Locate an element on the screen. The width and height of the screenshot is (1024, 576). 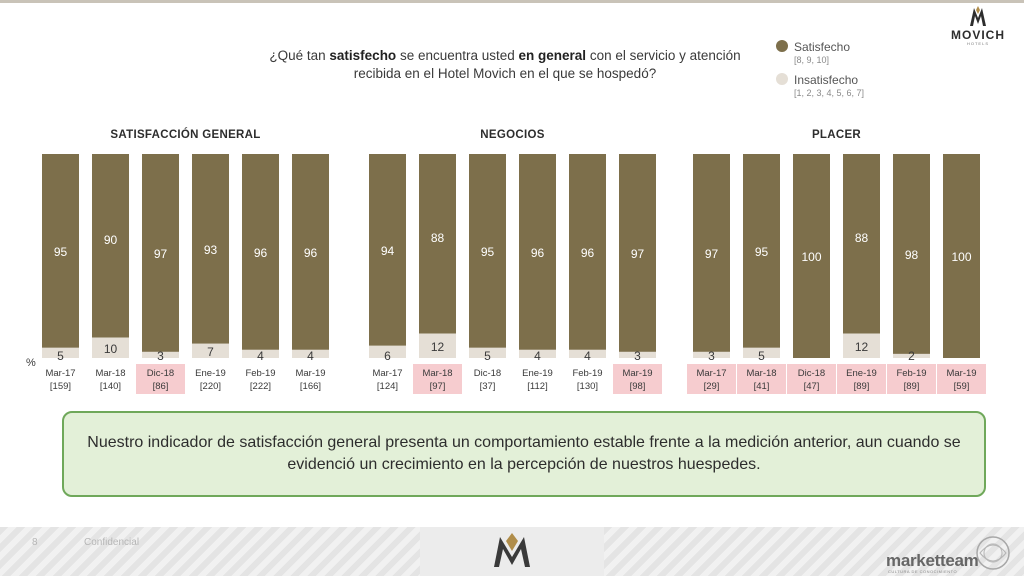
footer-pattern-right is located at coordinates (814, 551).